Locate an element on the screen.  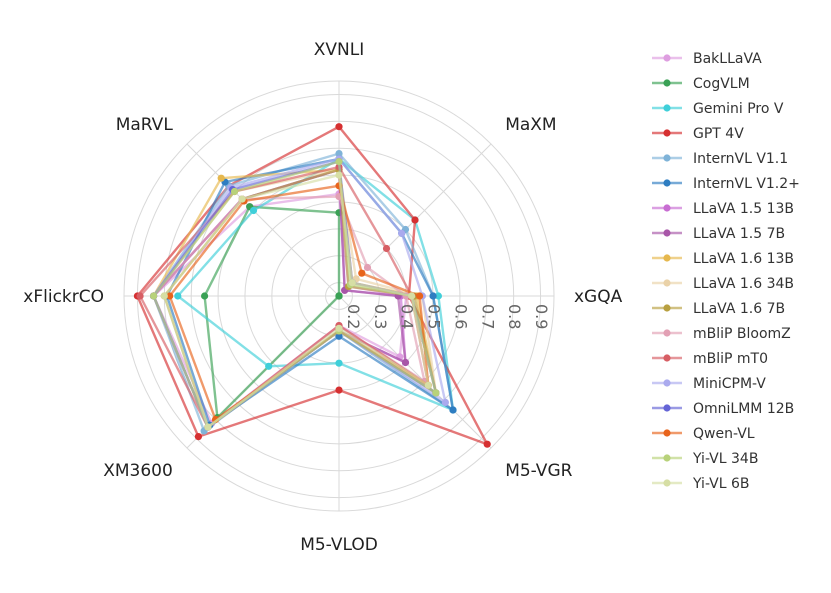
radial-tick-label: 0.2 is located at coordinates (353, 316).